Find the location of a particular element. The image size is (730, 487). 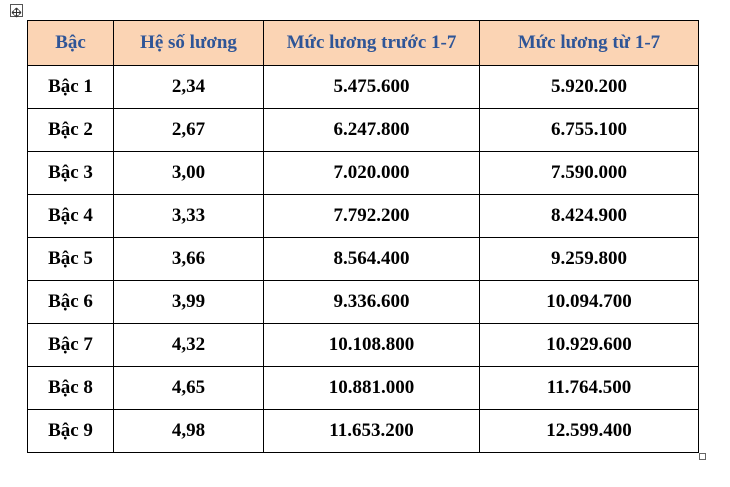

table-cell: 8.424.900 is located at coordinates (589, 216).